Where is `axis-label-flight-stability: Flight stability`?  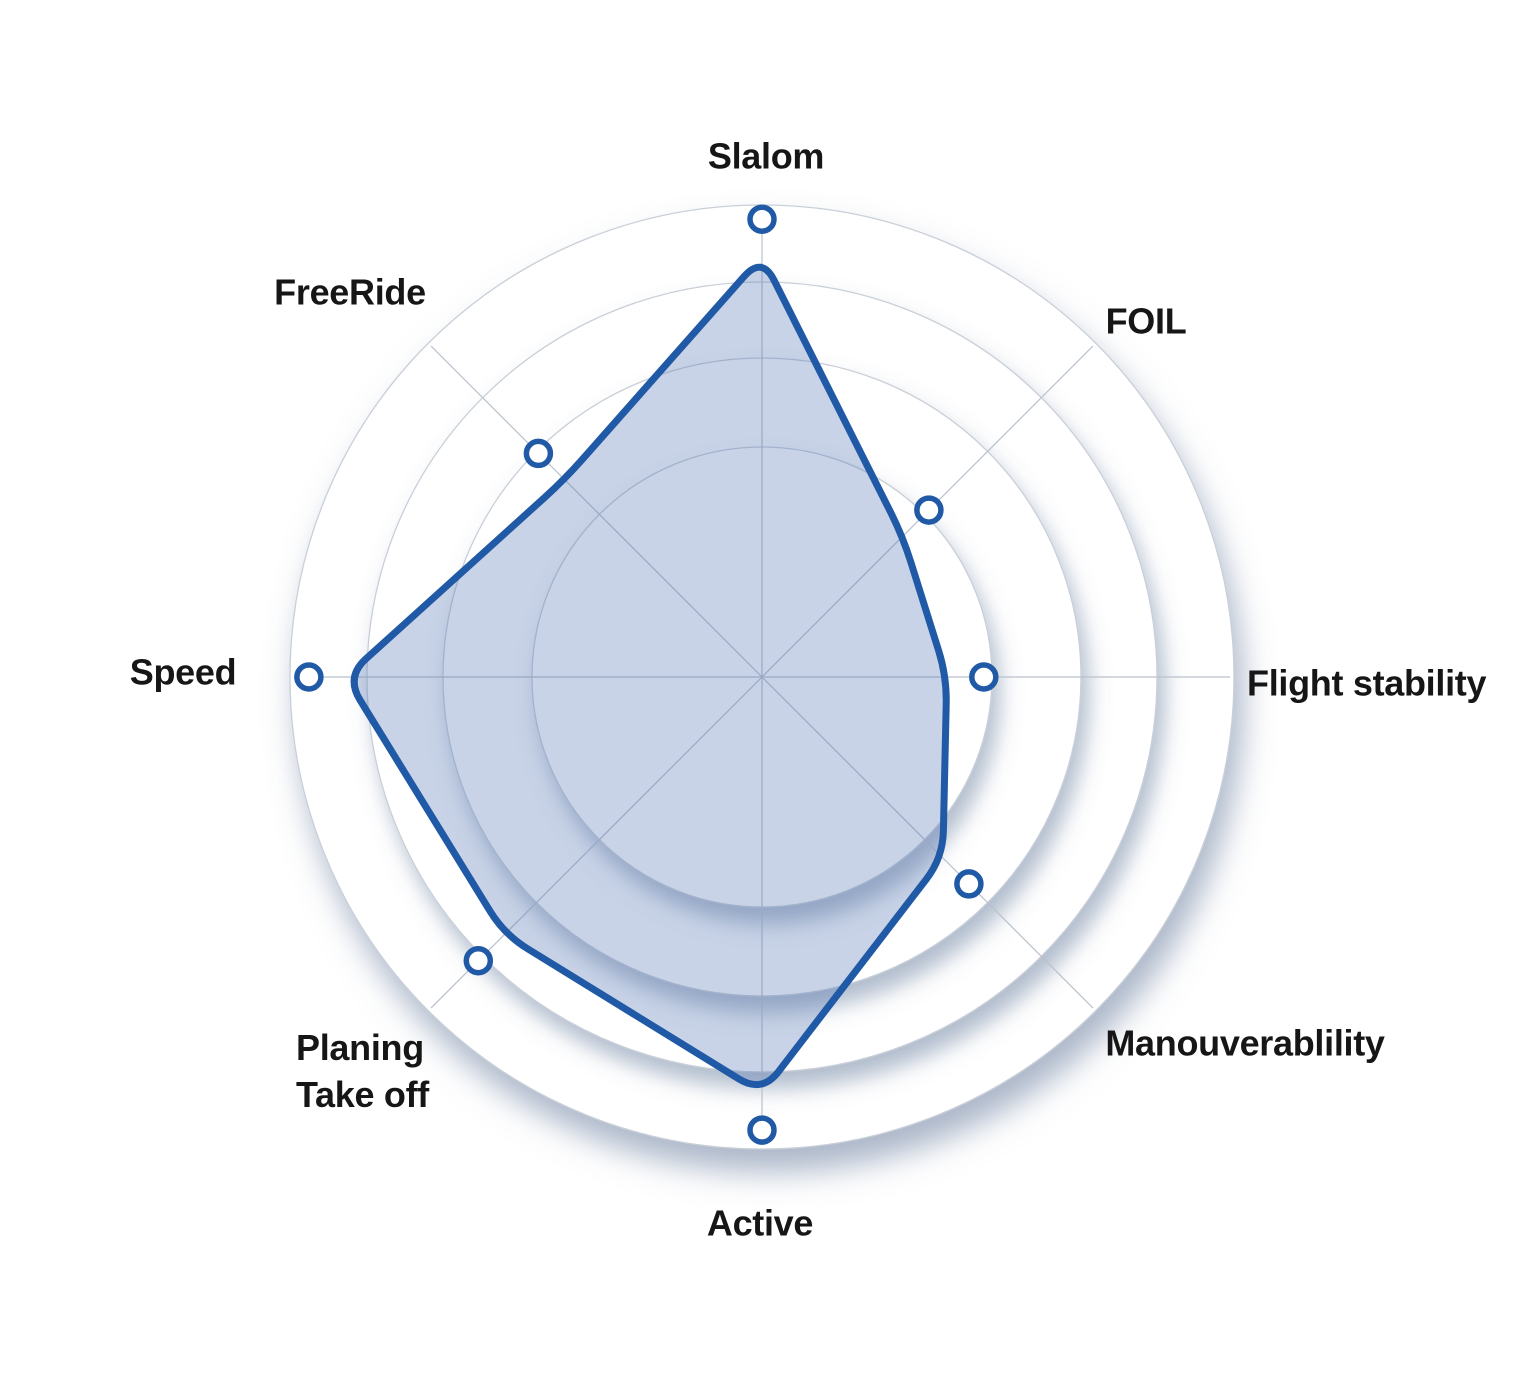
axis-label-flight-stability: Flight stability is located at coordinates (1367, 683).